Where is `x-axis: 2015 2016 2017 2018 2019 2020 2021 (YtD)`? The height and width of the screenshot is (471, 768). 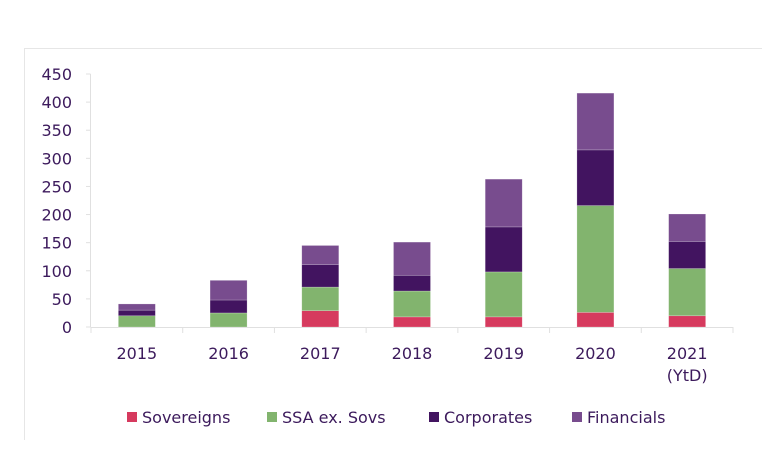 x-axis: 2015 2016 2017 2018 2019 2020 2021 (YtD) is located at coordinates (412, 356).